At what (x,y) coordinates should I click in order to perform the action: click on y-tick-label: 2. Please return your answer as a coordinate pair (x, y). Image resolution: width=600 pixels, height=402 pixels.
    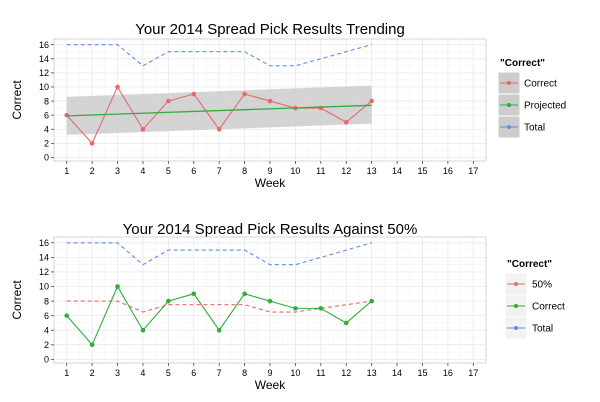
    Looking at the image, I should click on (46, 144).